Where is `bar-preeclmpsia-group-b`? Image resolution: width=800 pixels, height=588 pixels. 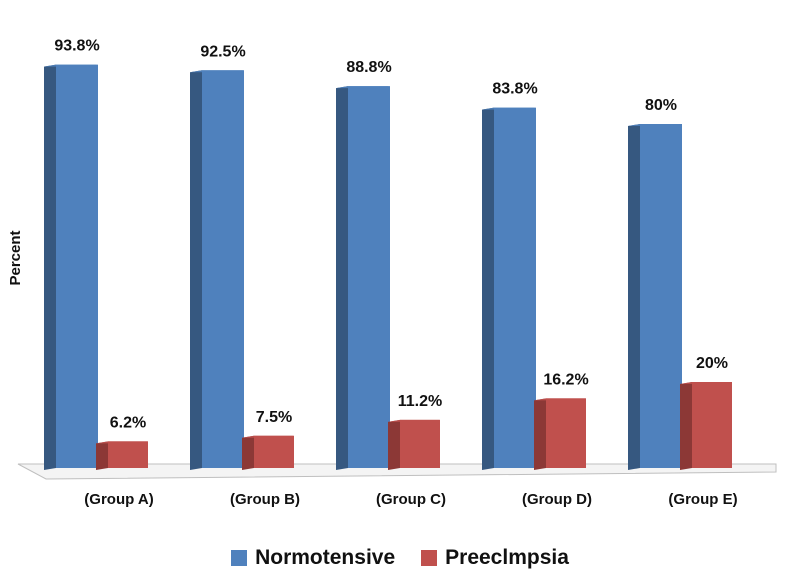
bar-preeclmpsia-group-b is located at coordinates (274, 451).